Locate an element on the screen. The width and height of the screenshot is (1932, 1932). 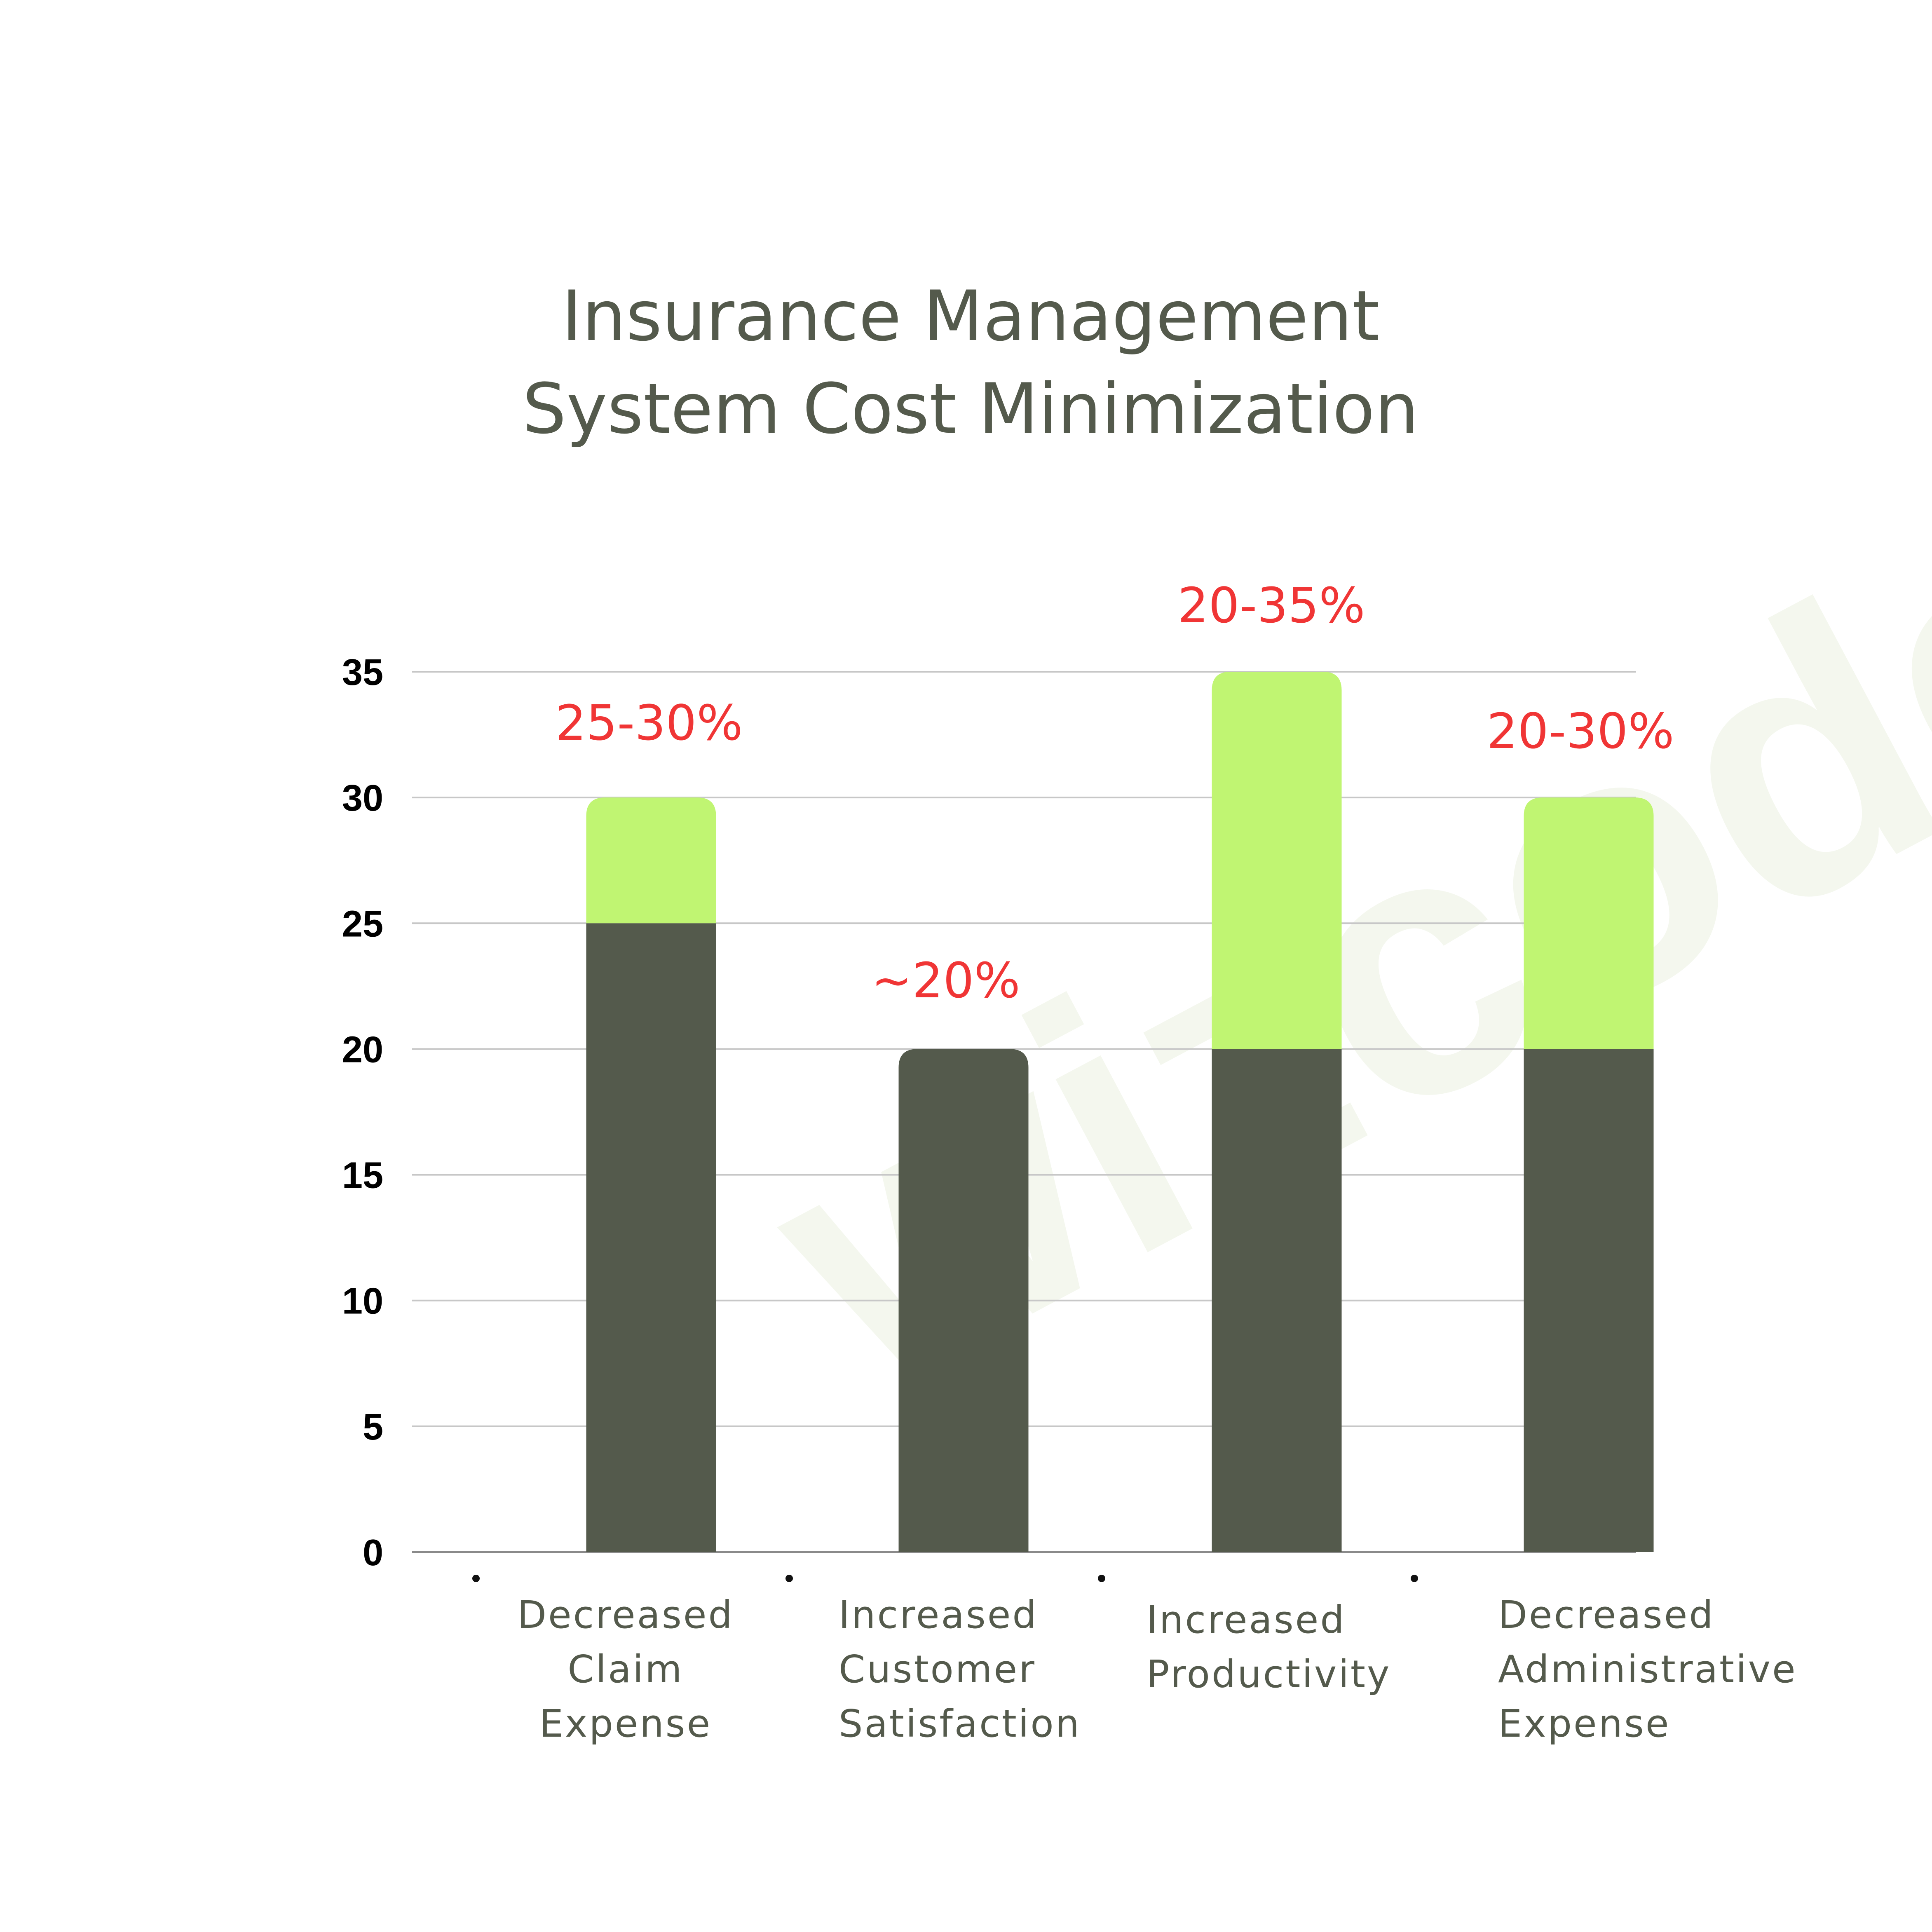
x-category-label: Increased Customer Satisfaction is located at coordinates (960, 1669).